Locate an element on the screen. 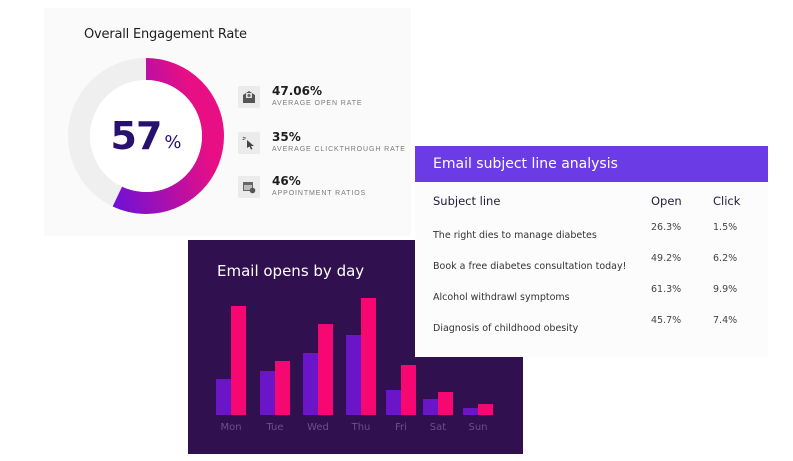 The image size is (793, 461). open-cell: 61.3% is located at coordinates (666, 289).